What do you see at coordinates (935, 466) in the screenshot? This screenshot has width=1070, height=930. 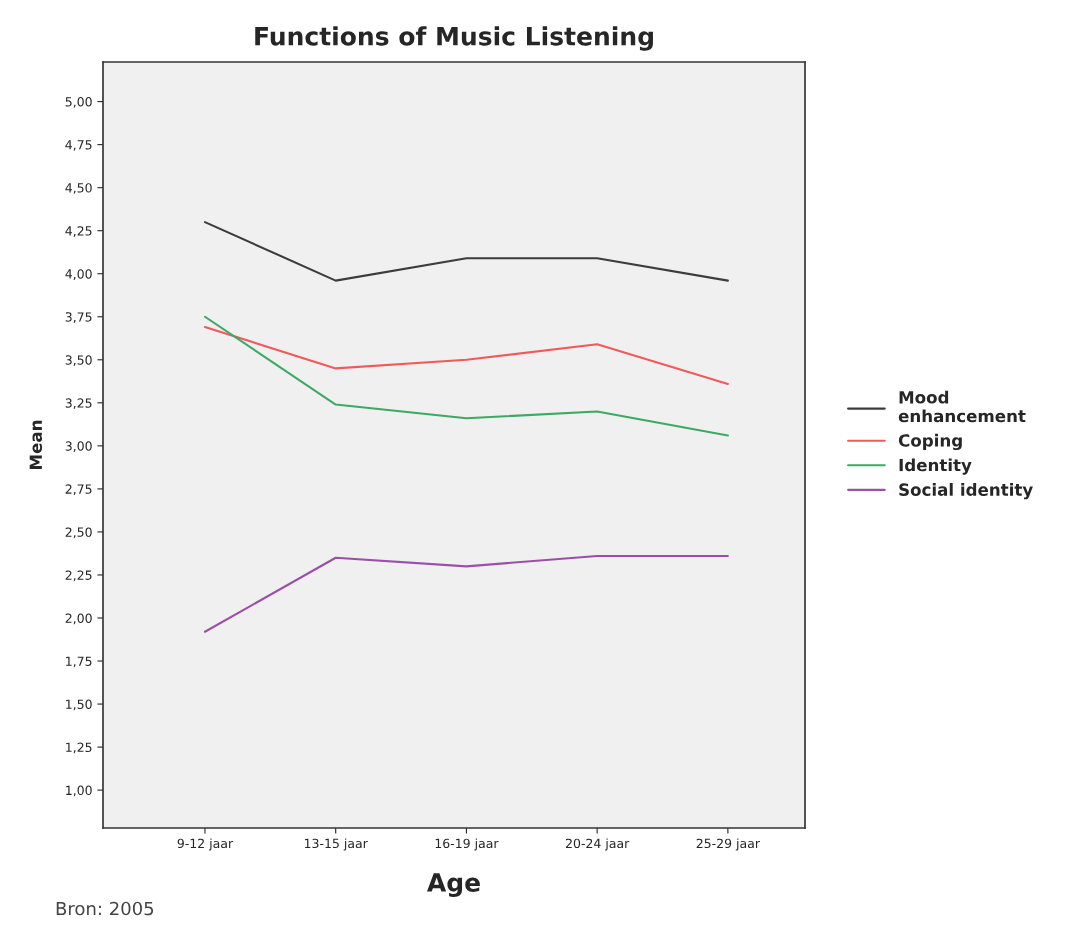 I see `legend-label: Identity` at bounding box center [935, 466].